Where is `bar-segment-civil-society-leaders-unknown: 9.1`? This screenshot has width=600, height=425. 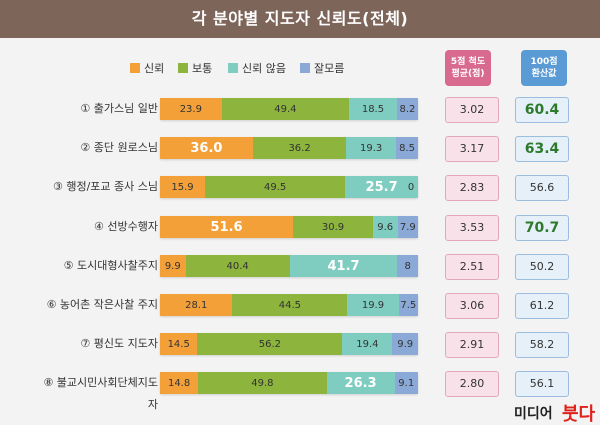 bar-segment-civil-society-leaders-unknown: 9.1 is located at coordinates (406, 383).